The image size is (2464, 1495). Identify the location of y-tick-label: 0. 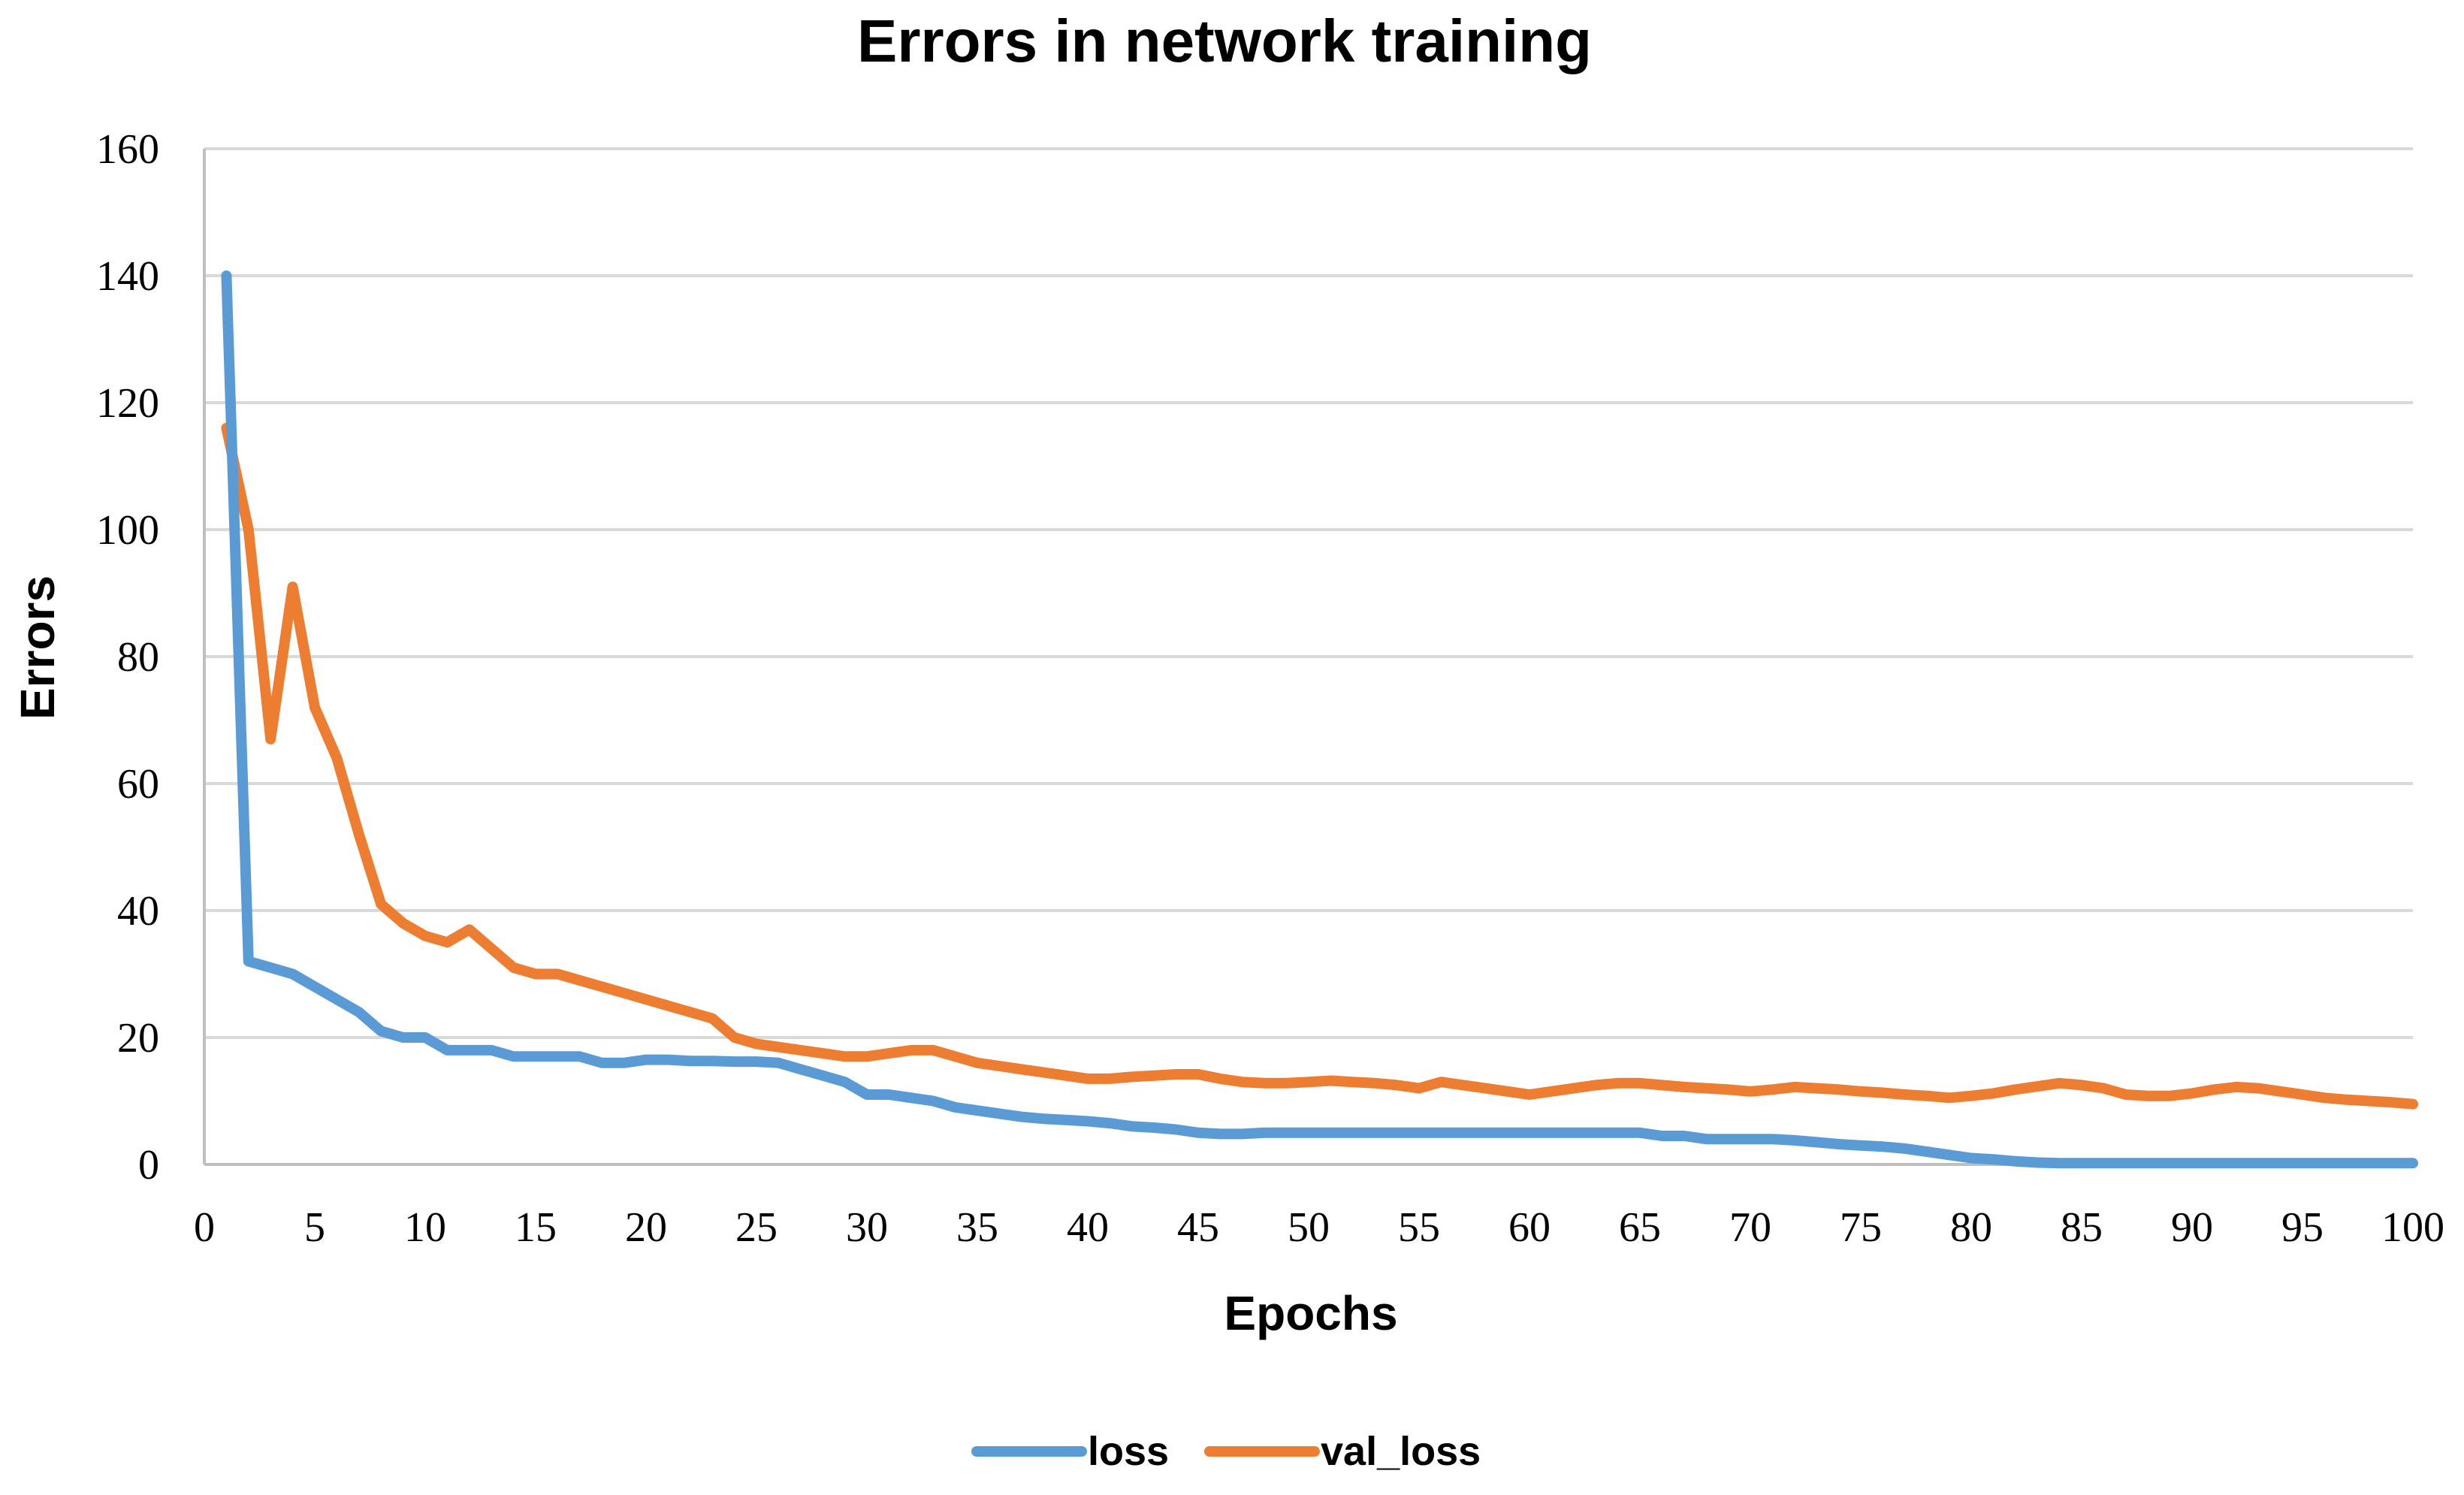
(148, 1165).